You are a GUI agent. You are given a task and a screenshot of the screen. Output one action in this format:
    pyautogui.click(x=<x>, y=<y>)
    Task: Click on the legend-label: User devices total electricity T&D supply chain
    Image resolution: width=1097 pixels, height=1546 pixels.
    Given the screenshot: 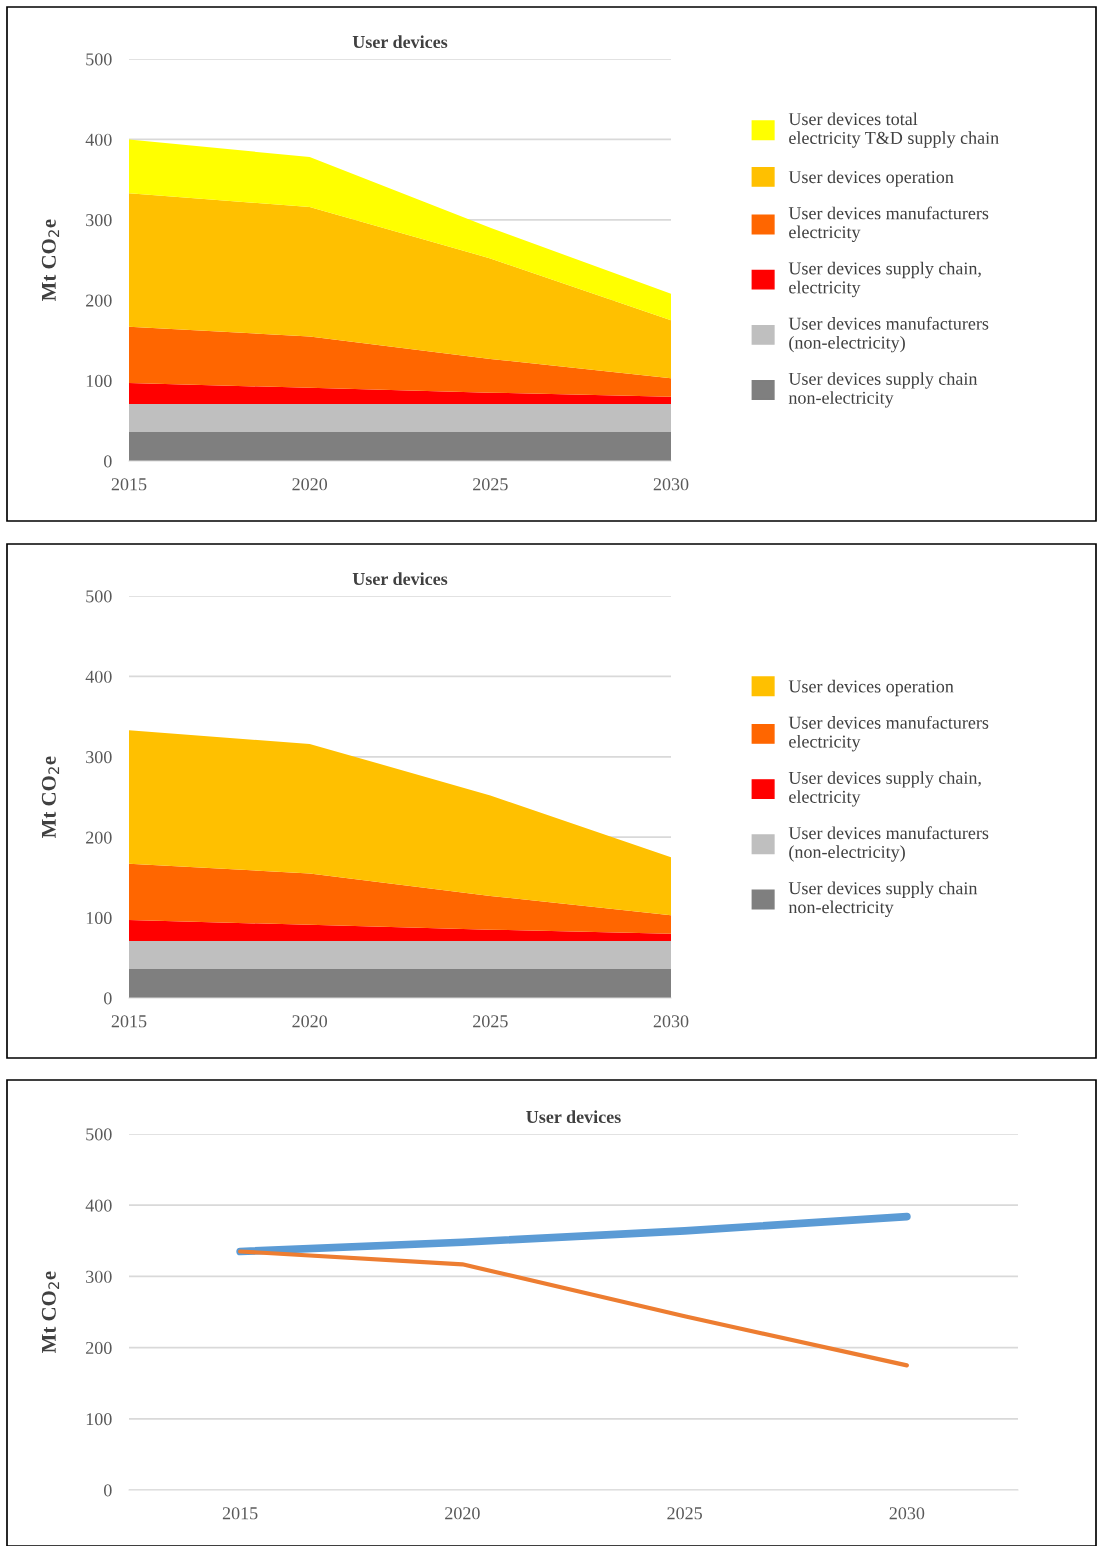 What is the action you would take?
    pyautogui.click(x=893, y=130)
    